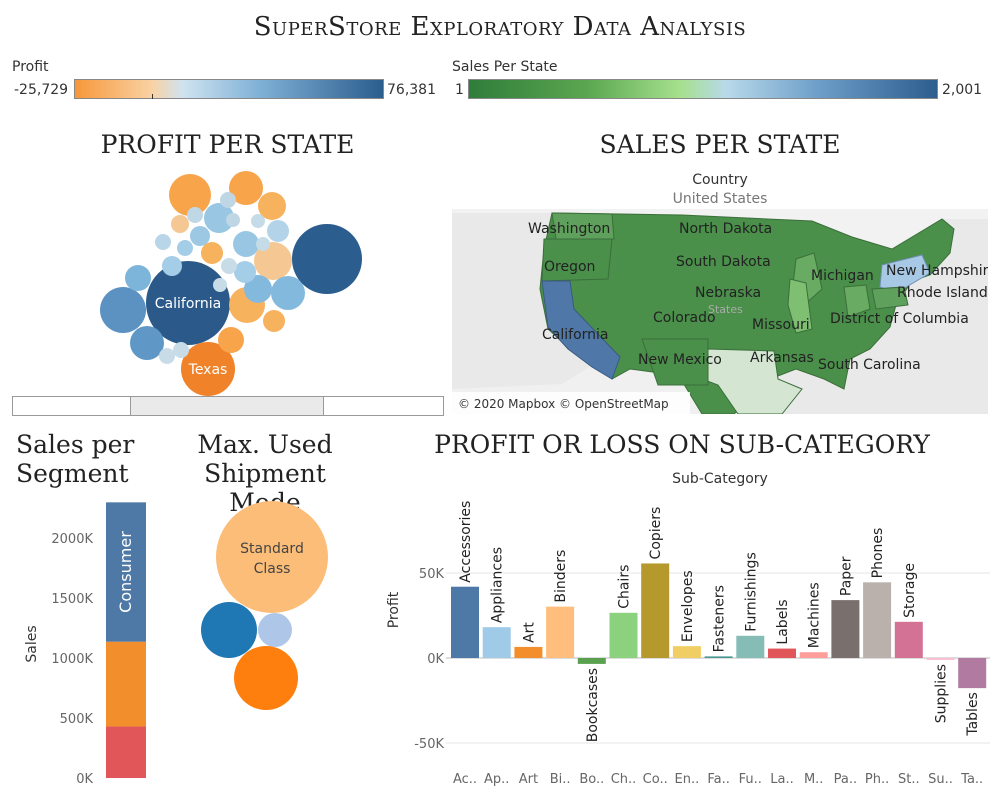  Describe the element at coordinates (623, 635) in the screenshot. I see `bar-chairs` at that location.